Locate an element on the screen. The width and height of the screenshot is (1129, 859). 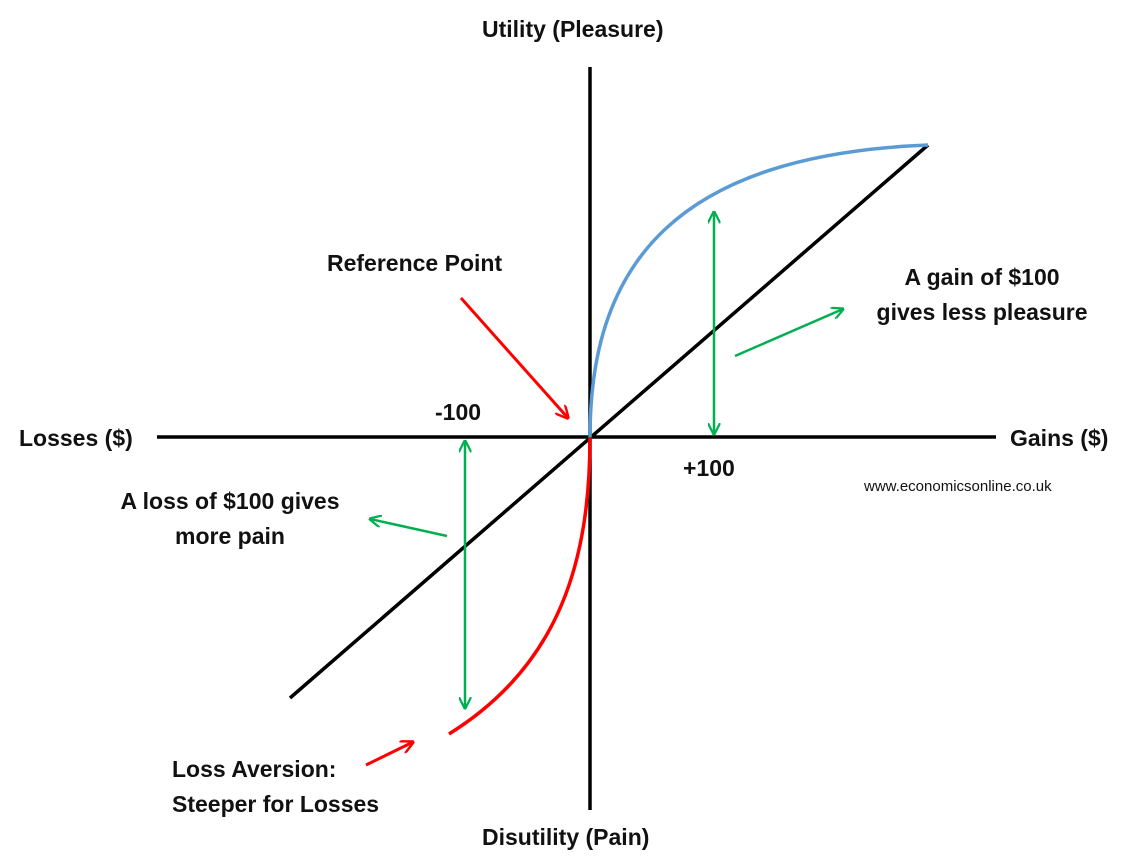
loss-aversion-line-1: Loss Aversion: is located at coordinates (254, 769).